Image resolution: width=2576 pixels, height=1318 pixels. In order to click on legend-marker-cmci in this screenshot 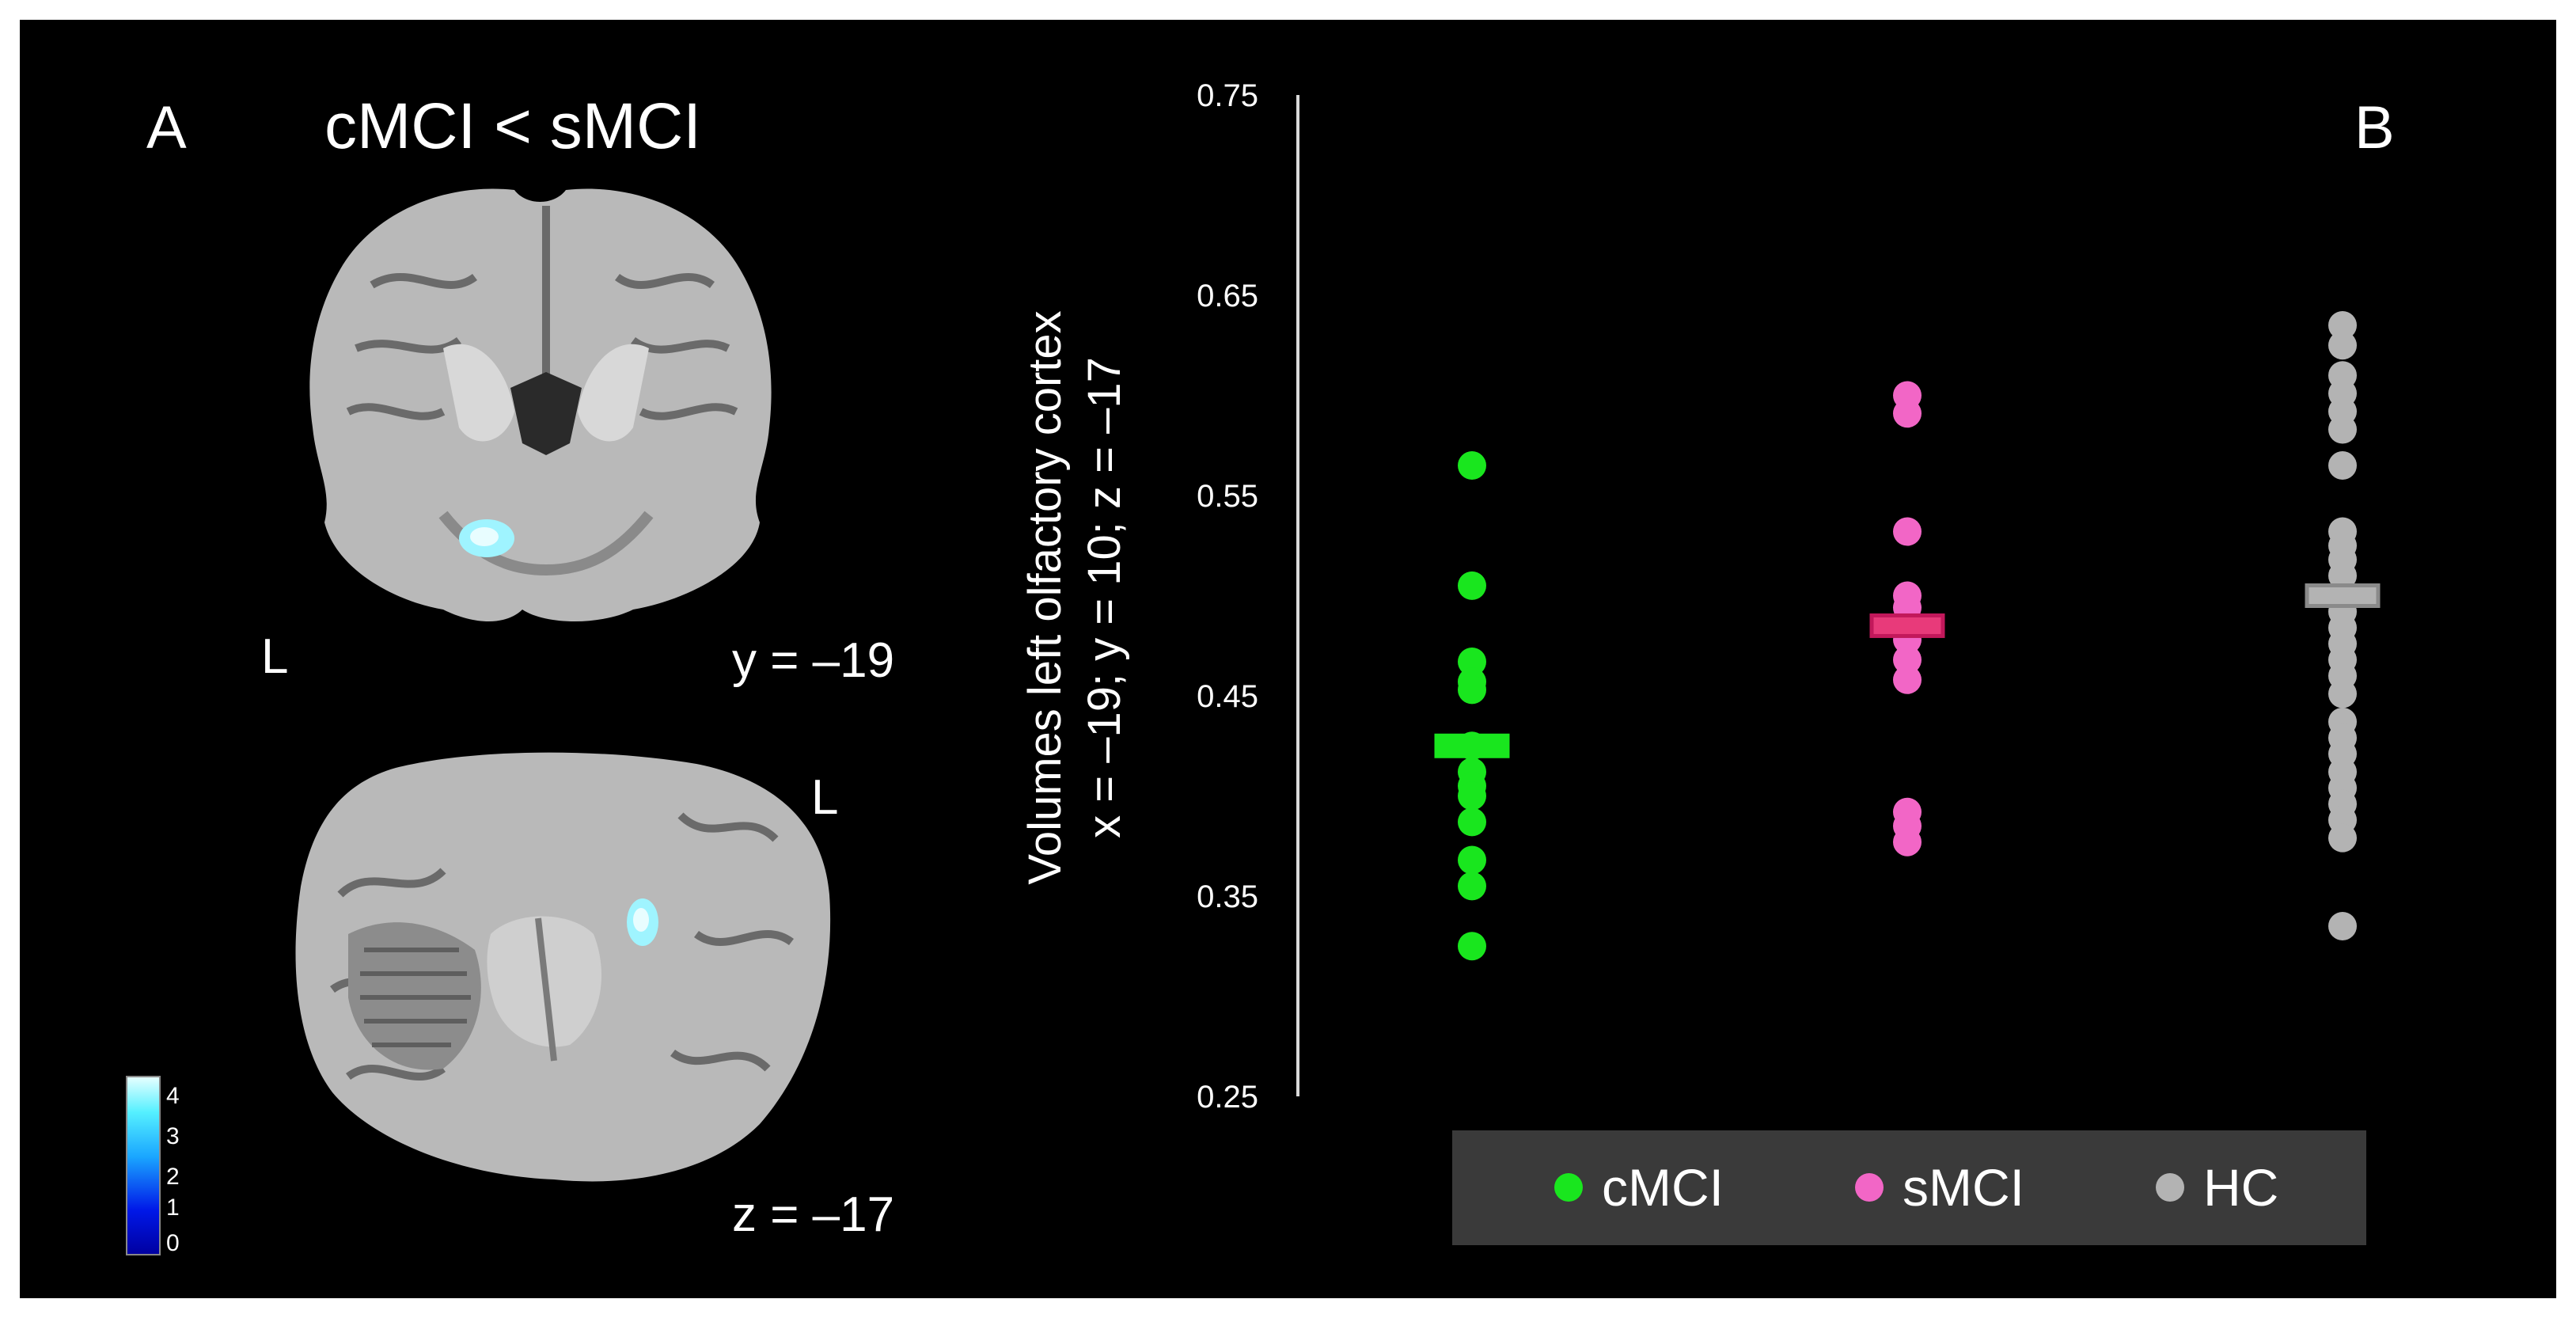, I will do `click(1568, 1187)`.